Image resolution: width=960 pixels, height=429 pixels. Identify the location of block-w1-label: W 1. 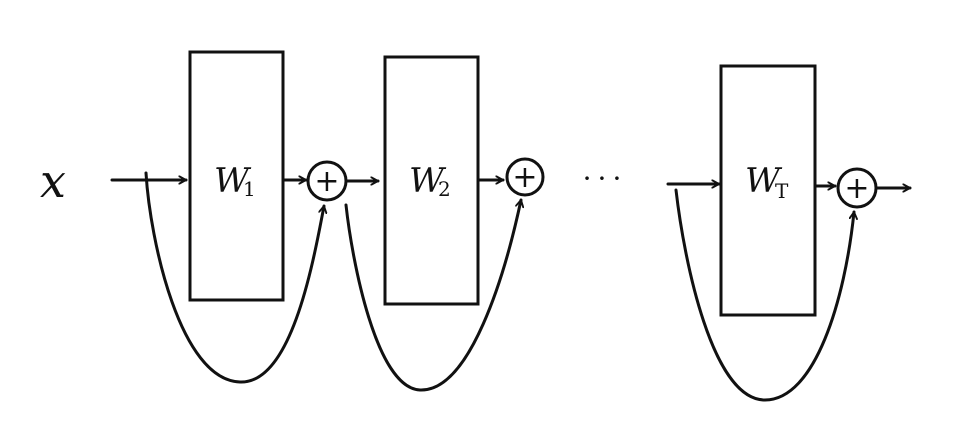
(235, 181).